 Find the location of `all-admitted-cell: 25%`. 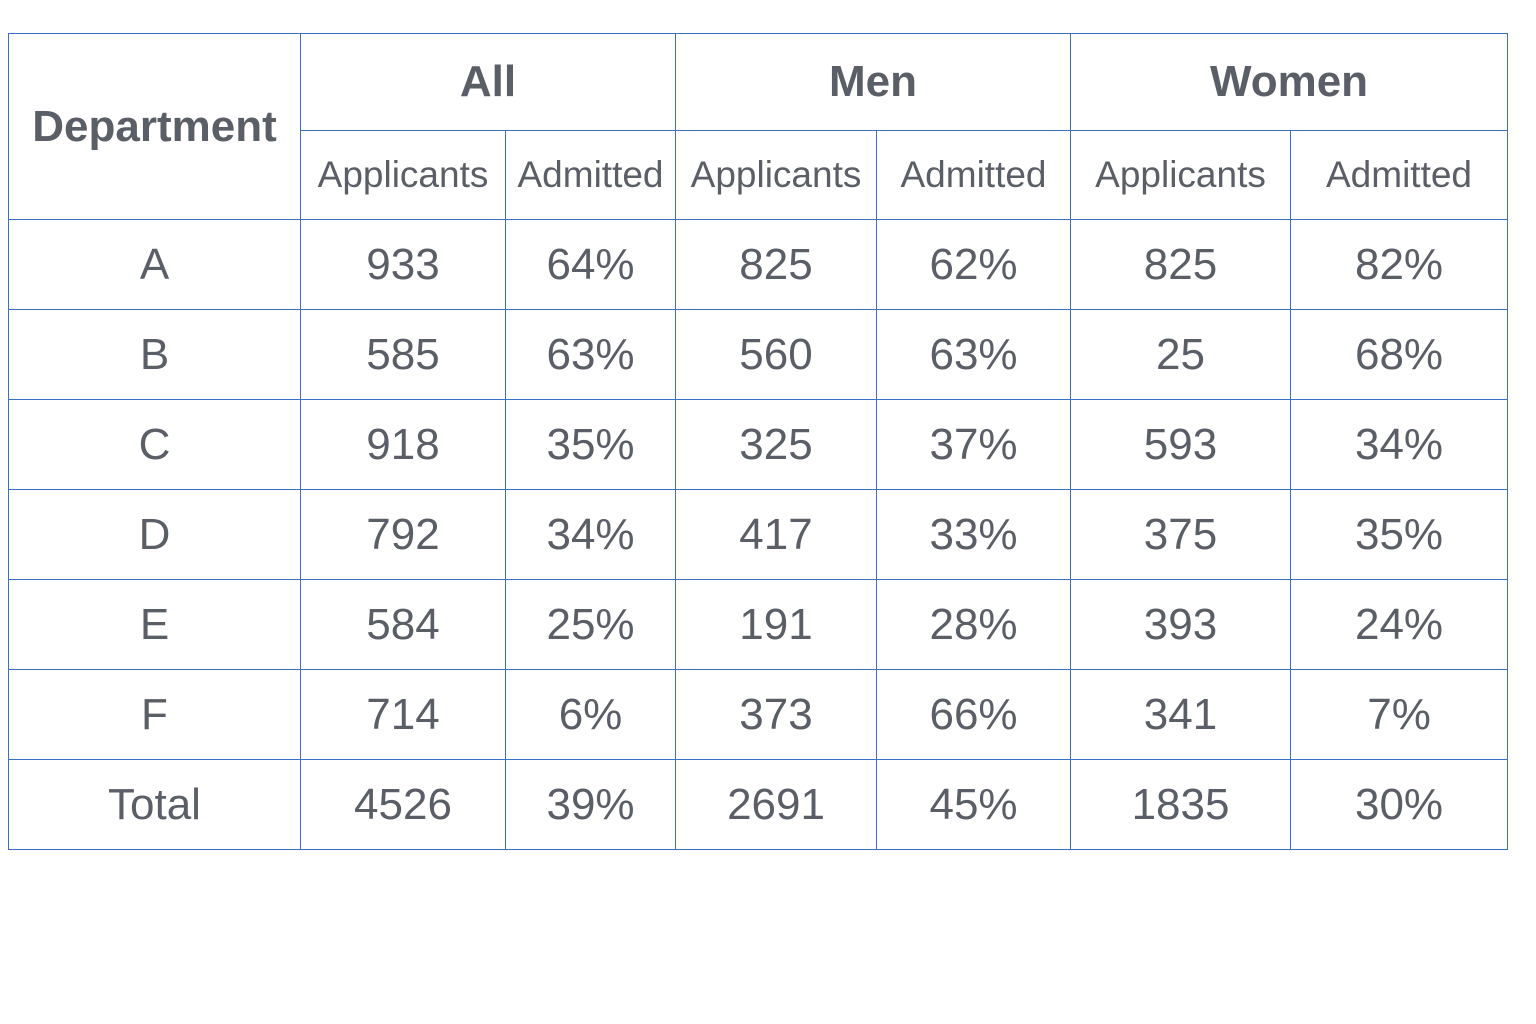

all-admitted-cell: 25% is located at coordinates (590, 624).